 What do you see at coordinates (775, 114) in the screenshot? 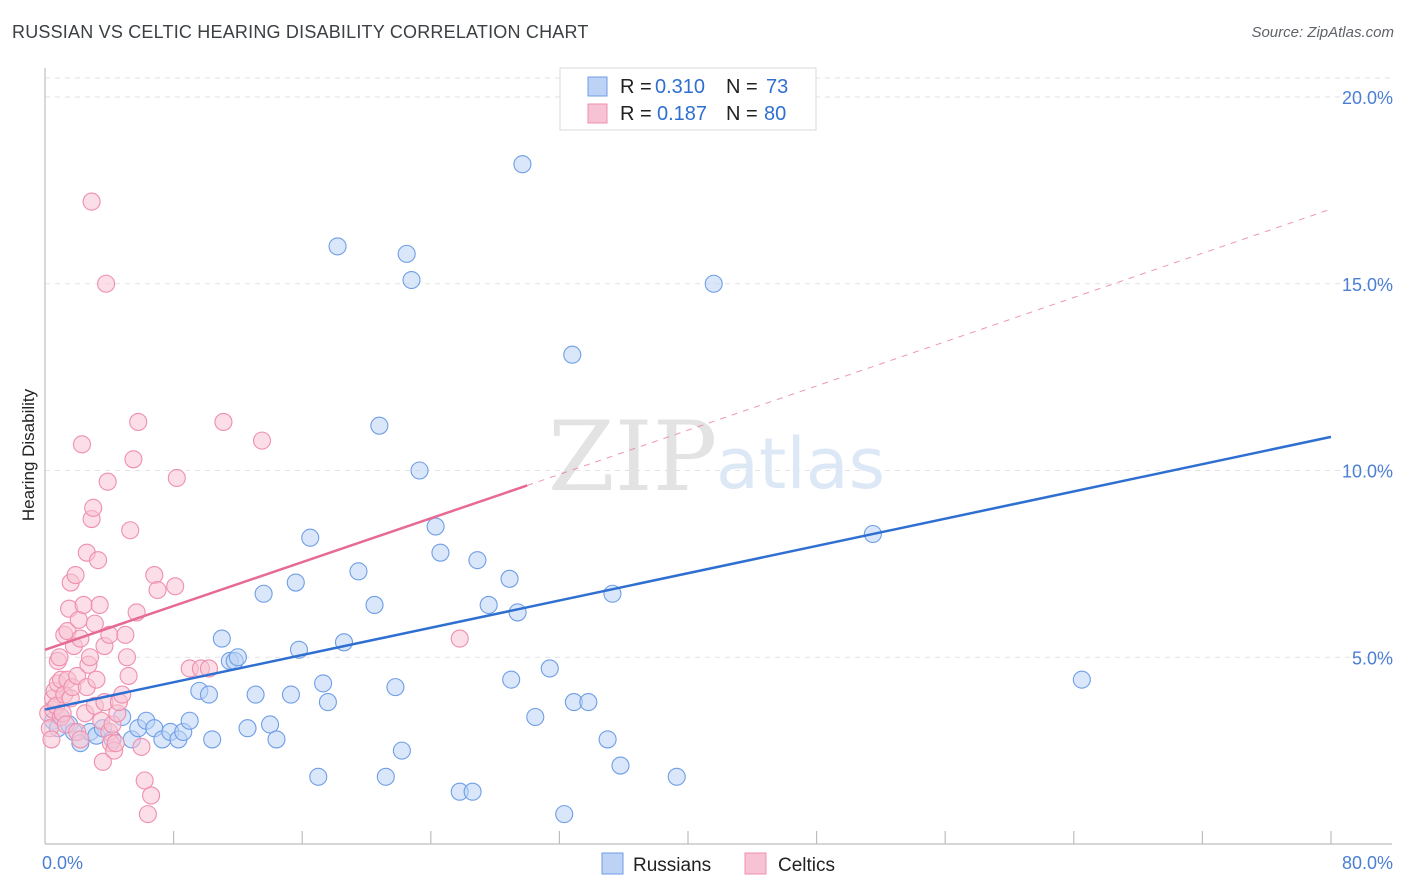
I see `legend-n-value: 80` at bounding box center [775, 114].